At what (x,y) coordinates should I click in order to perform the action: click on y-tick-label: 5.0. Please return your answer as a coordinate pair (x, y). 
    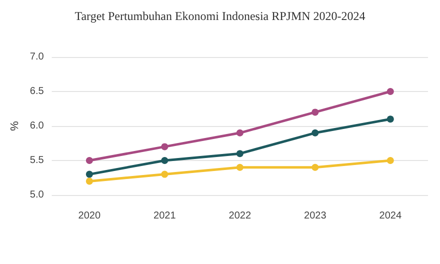
    Looking at the image, I should click on (37, 195).